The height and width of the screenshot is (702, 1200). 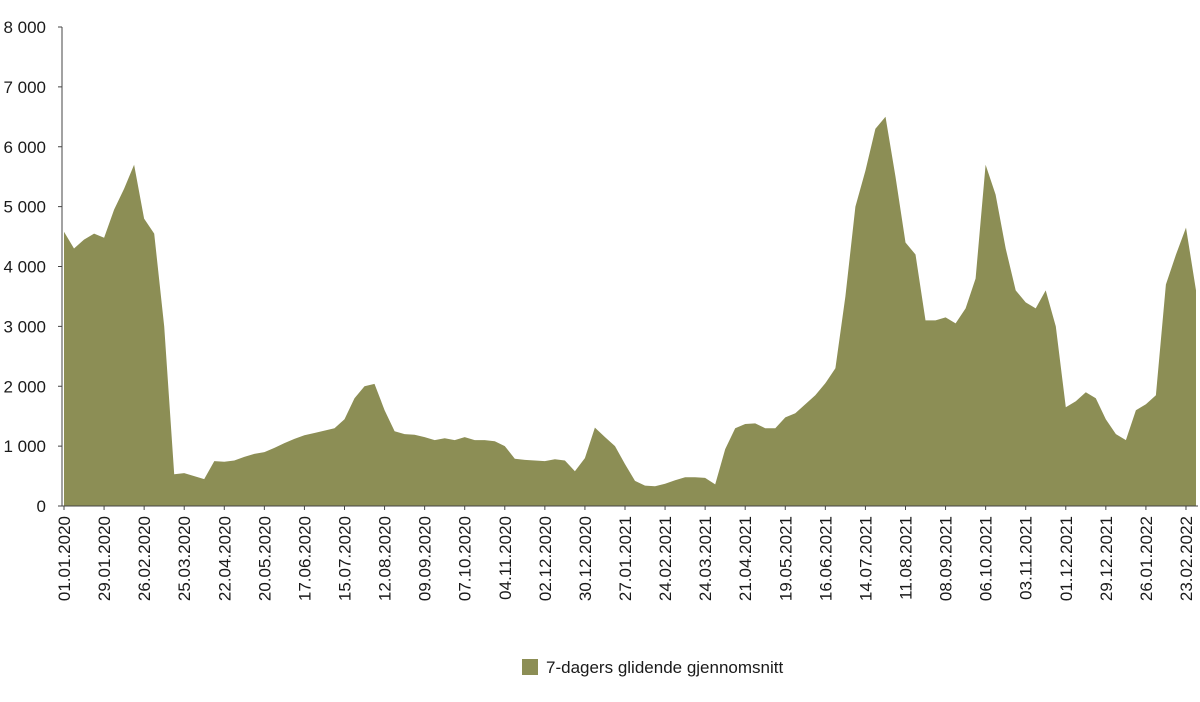 What do you see at coordinates (1026, 558) in the screenshot?
I see `x-tick-label: 03.11.2021` at bounding box center [1026, 558].